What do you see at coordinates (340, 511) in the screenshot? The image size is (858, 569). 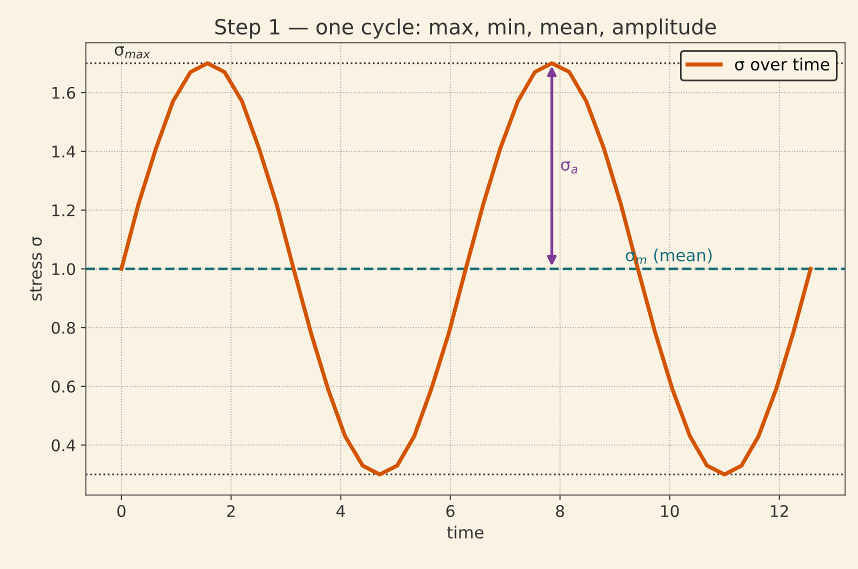 I see `x-tick-label: 4` at bounding box center [340, 511].